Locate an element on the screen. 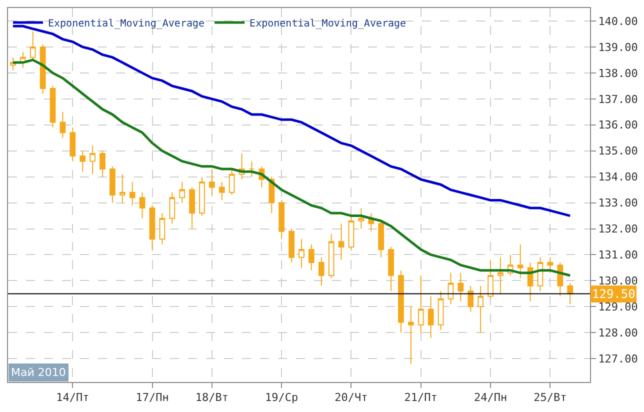  x-tick-label: 20/Чт is located at coordinates (351, 397).